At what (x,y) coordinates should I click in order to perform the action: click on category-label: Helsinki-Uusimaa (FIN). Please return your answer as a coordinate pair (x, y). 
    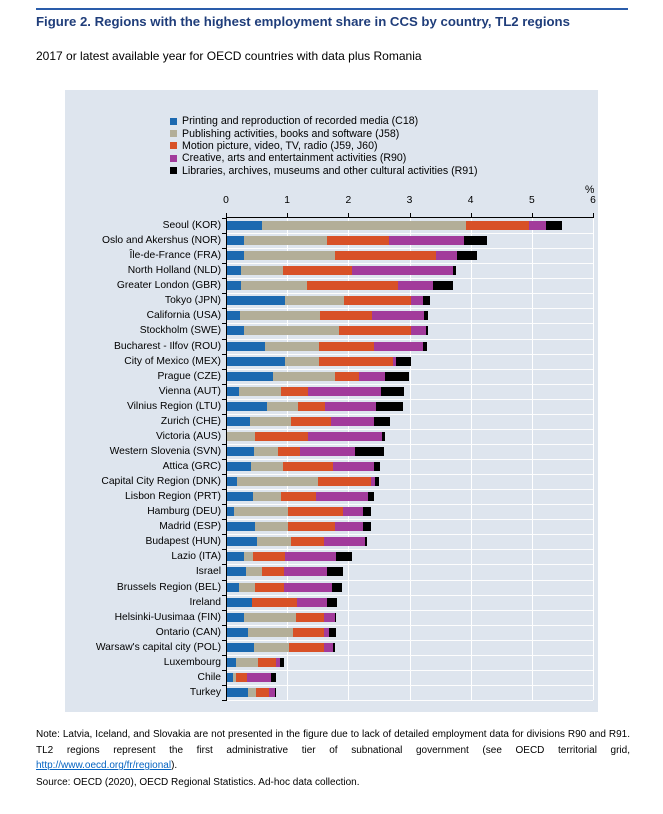
    Looking at the image, I should click on (167, 617).